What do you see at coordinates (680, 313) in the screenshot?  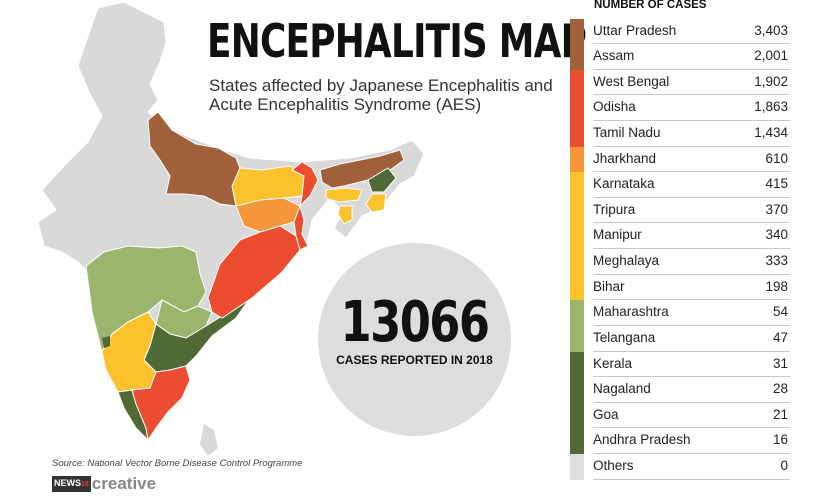 I see `legend-row: Maharashtra 54` at bounding box center [680, 313].